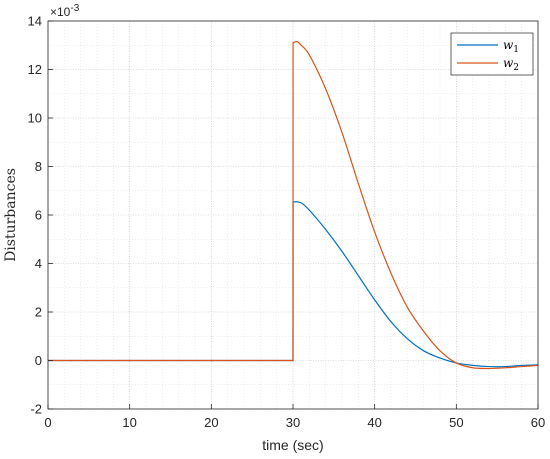 The image size is (550, 459). I want to click on y-tick-label: 2, so click(38, 312).